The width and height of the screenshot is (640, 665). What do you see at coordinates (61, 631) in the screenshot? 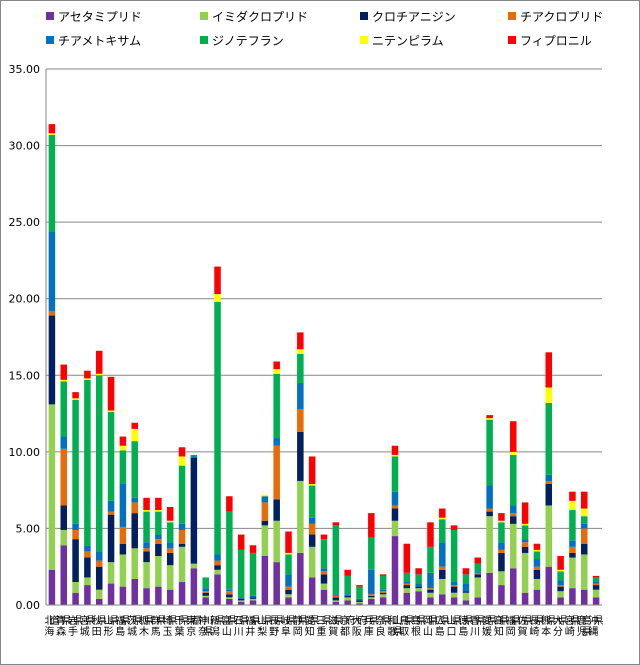
I see `x-tick-char: 森` at bounding box center [61, 631].